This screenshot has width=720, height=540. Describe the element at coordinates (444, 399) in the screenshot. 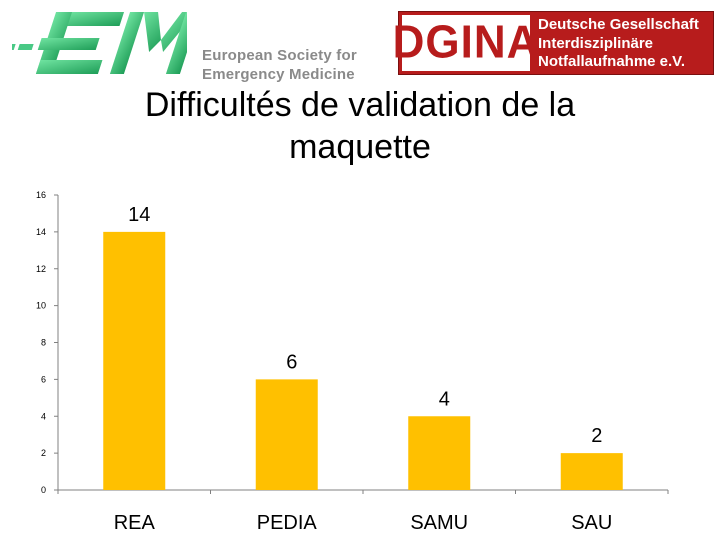

I see `data-label: 4` at that location.